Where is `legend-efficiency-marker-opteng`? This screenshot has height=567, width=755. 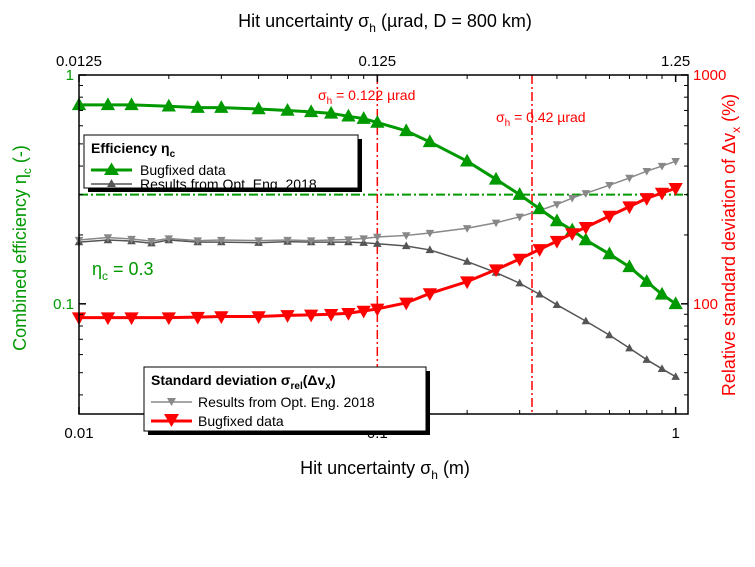 legend-efficiency-marker-opteng is located at coordinates (111, 183).